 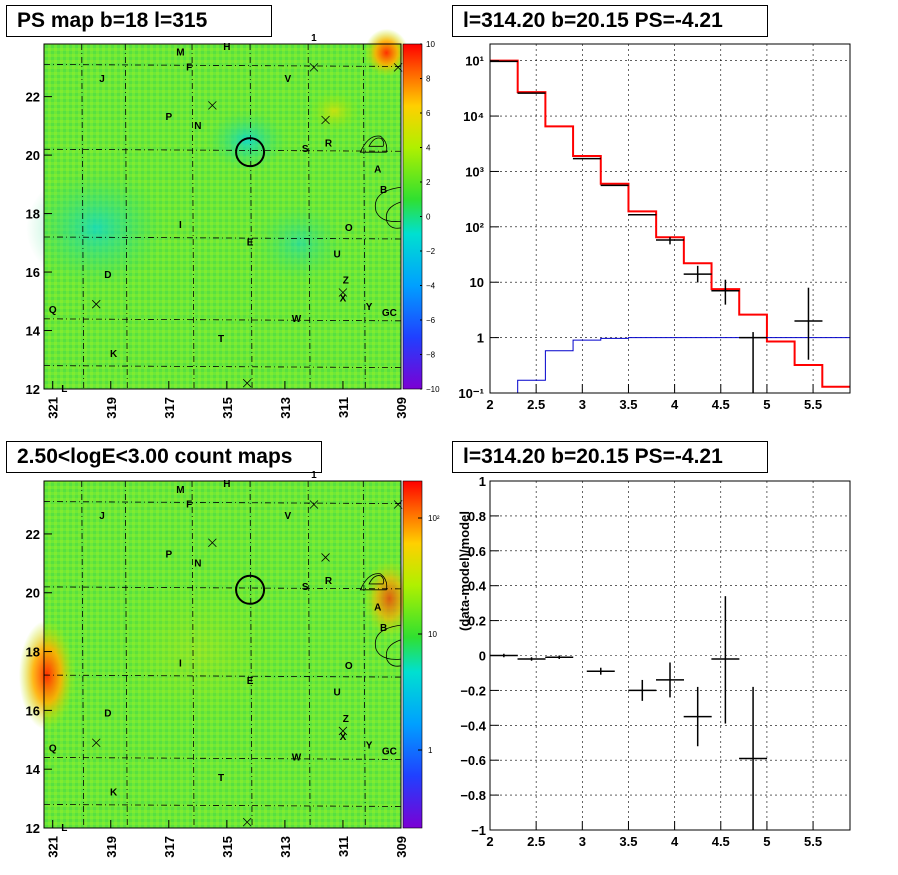 What do you see at coordinates (285, 847) in the screenshot?
I see `count-map-xtick-label: 313` at bounding box center [285, 847].